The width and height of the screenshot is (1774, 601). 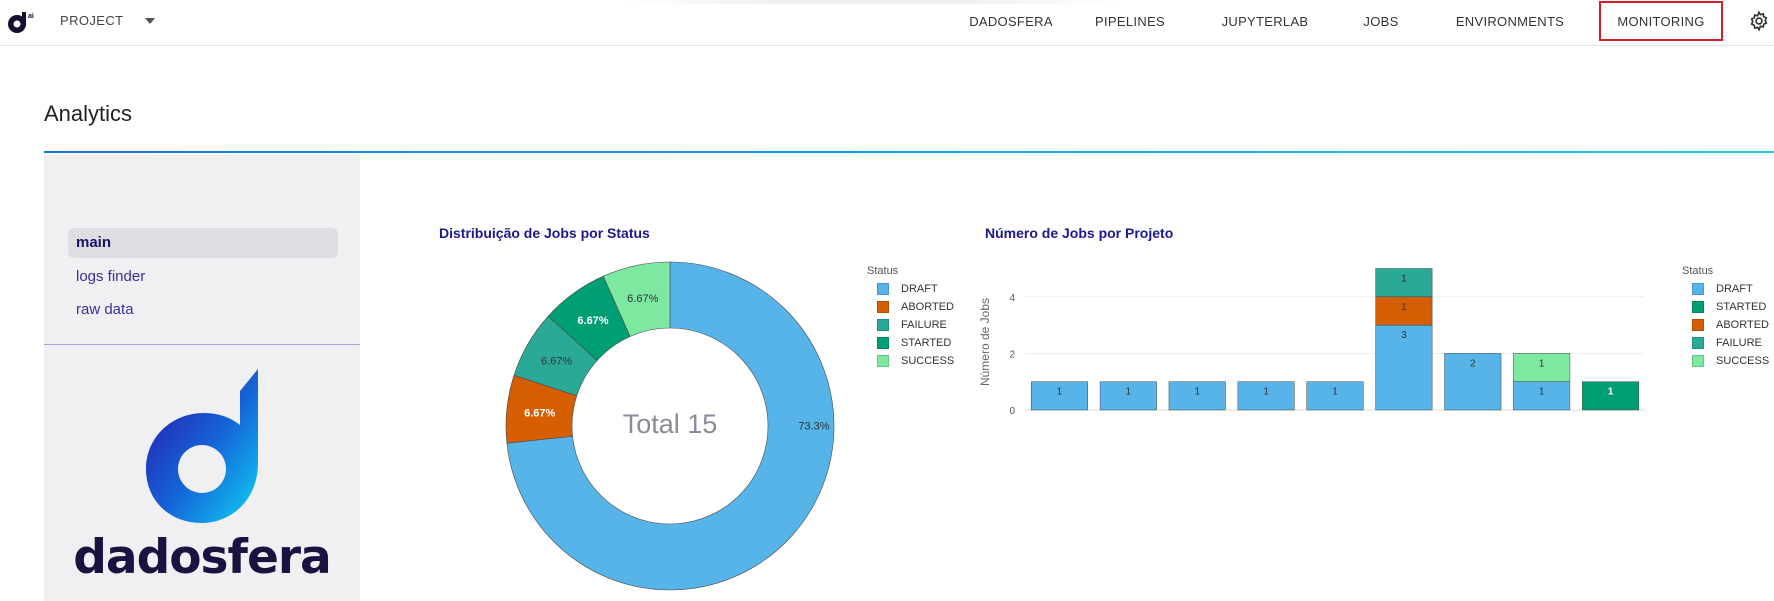 I want to click on svg-text: ai, so click(x=31, y=16).